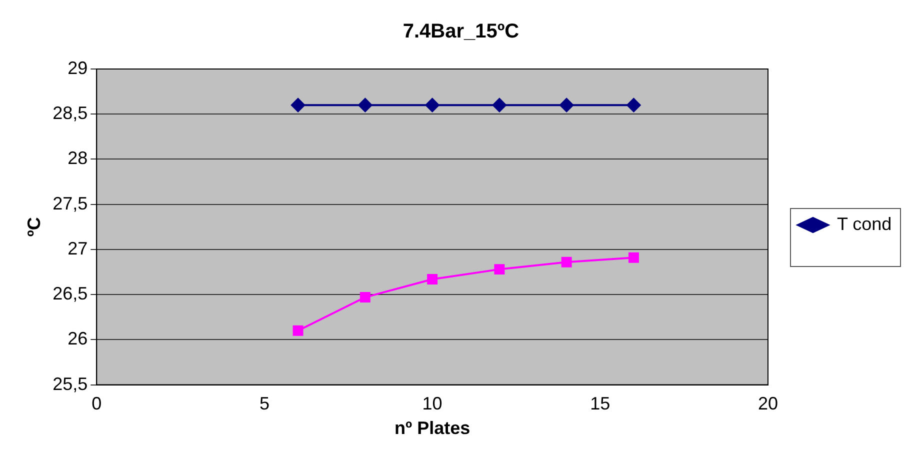 Image resolution: width=912 pixels, height=450 pixels. I want to click on chart-title: 7.4Bar_15ºC, so click(461, 31).